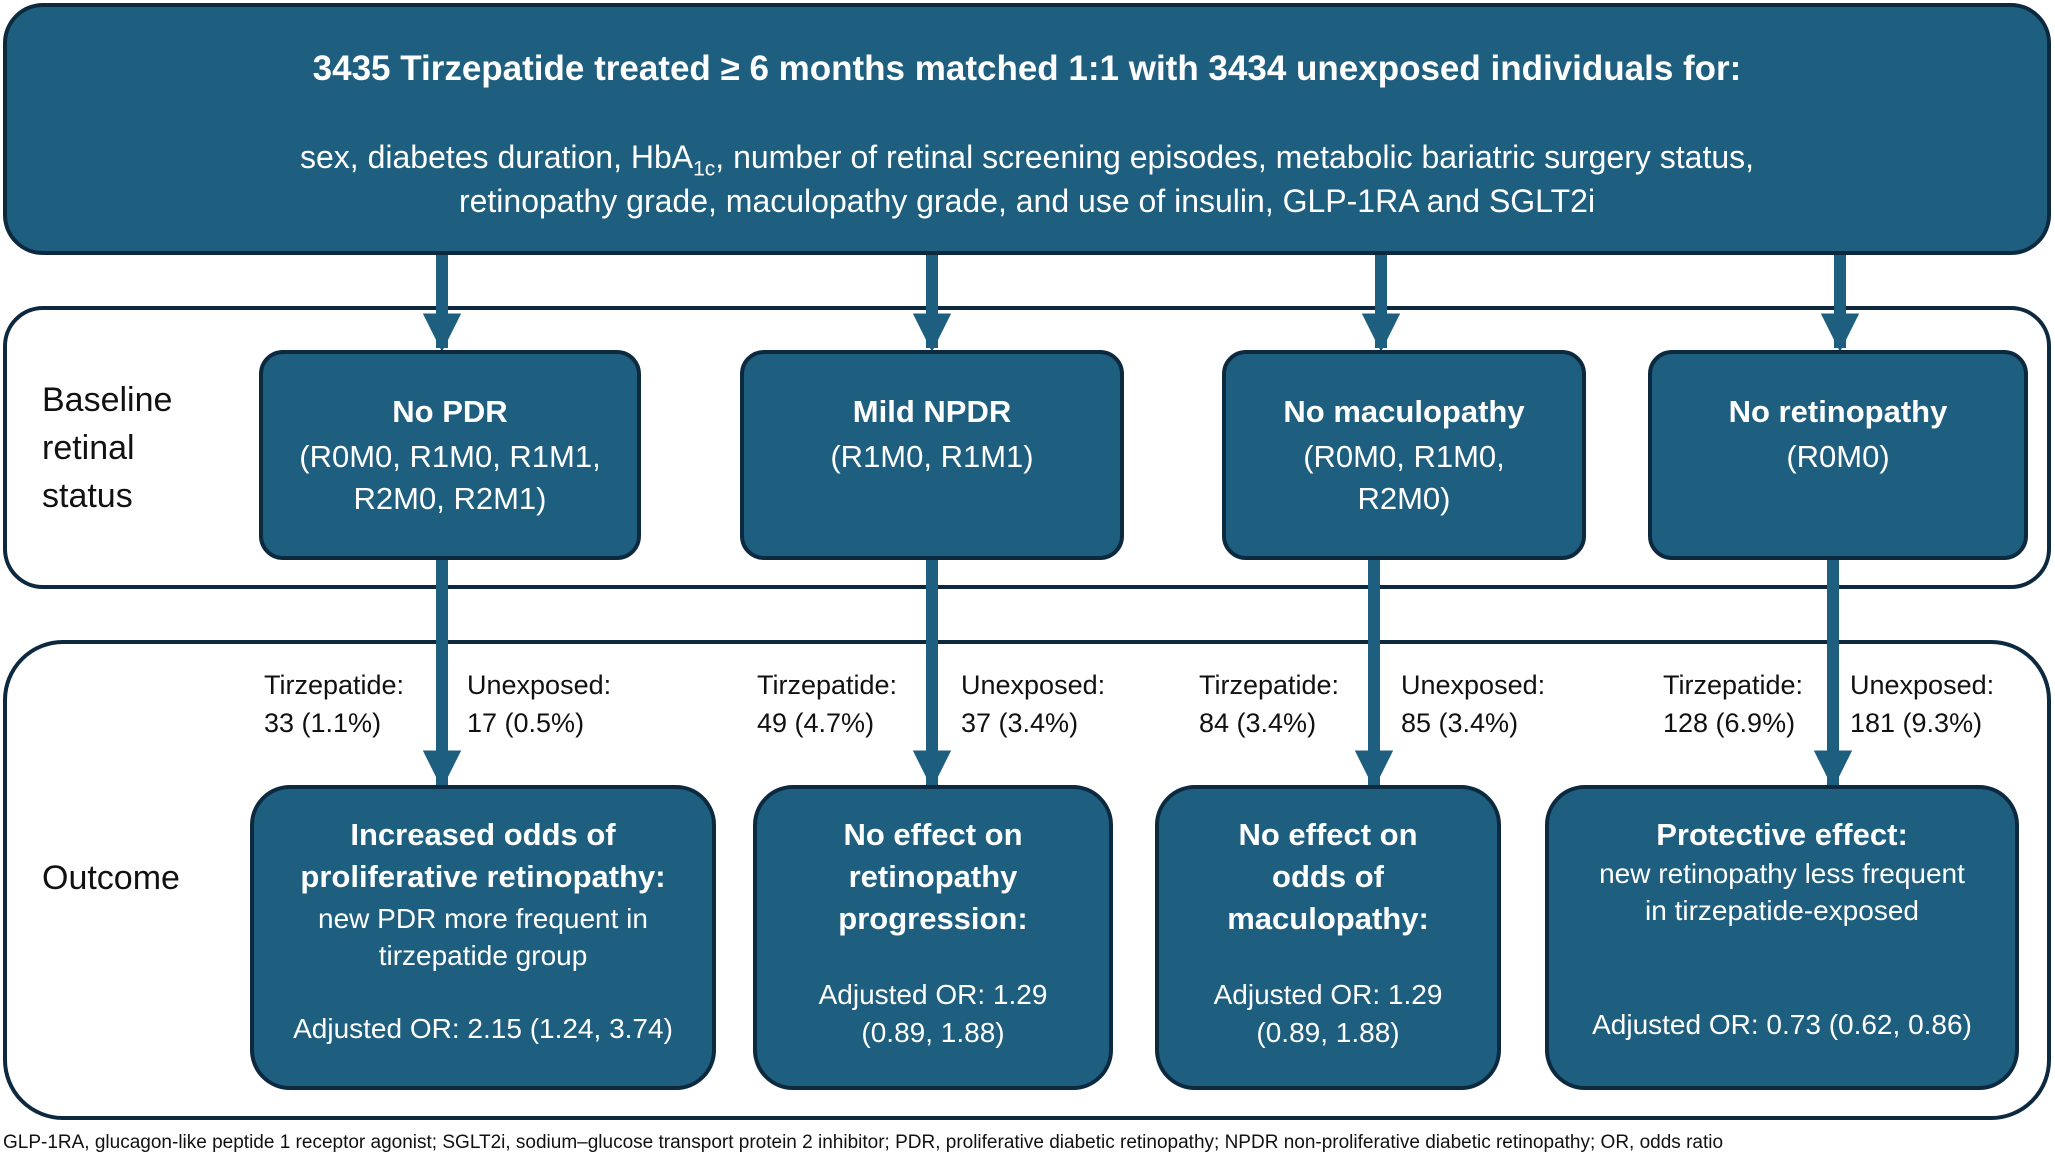 The image size is (2055, 1158). What do you see at coordinates (1782, 910) in the screenshot?
I see `outcome-description-line-2: in tirzepatide-exposed` at bounding box center [1782, 910].